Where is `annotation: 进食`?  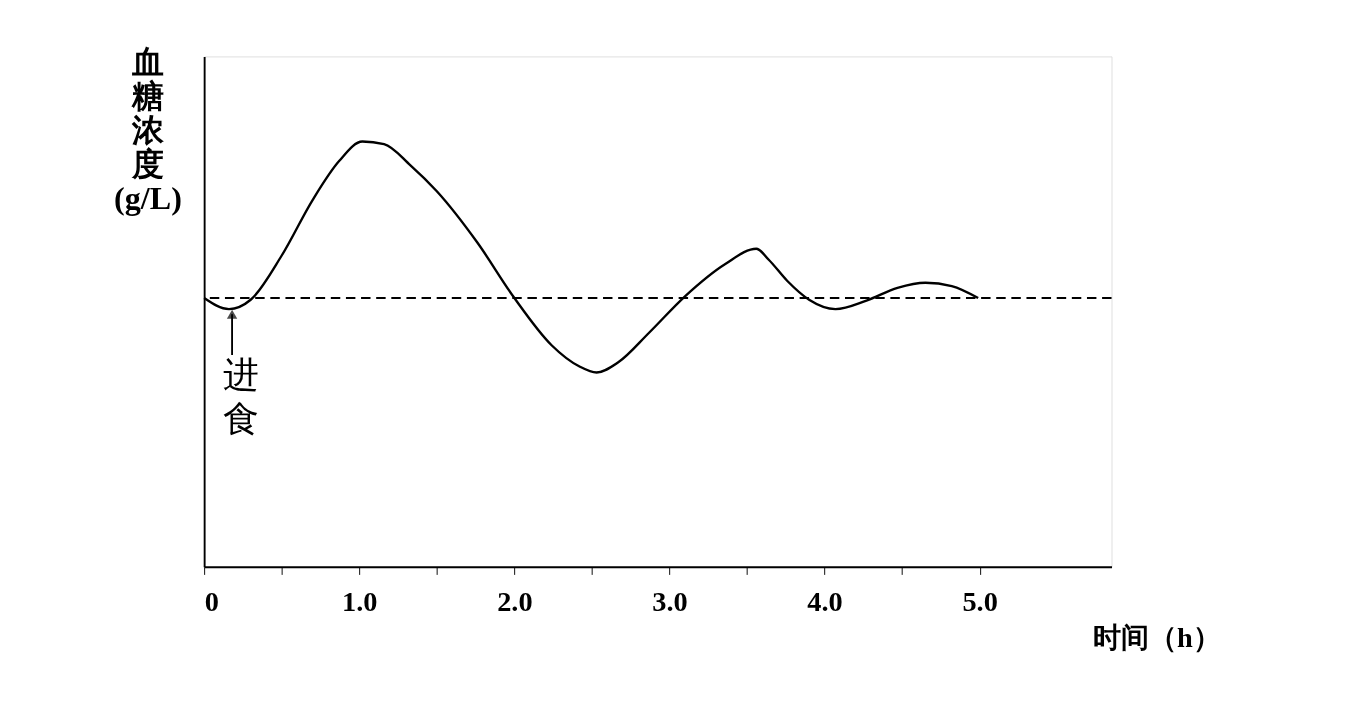
annotation: 进食 is located at coordinates (240, 397).